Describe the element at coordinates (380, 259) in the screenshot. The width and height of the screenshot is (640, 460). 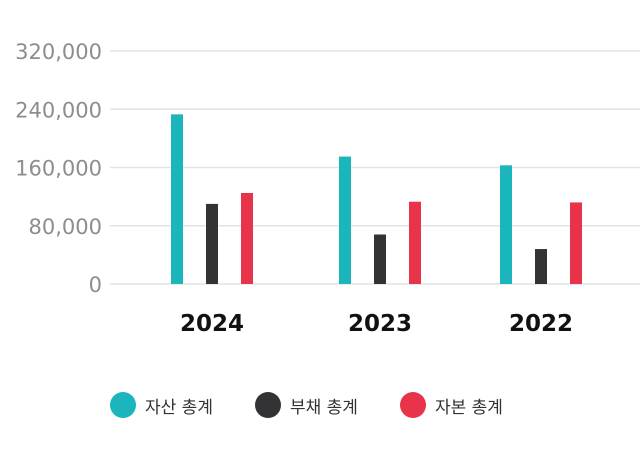
I see `bar-liabilities-2023` at that location.